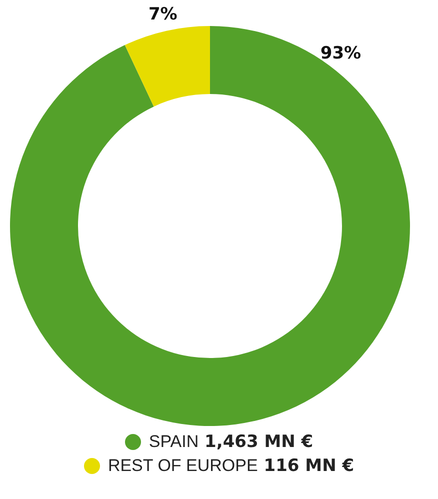 This screenshot has height=499, width=438. What do you see at coordinates (341, 53) in the screenshot?
I see `data-label: 93%` at bounding box center [341, 53].